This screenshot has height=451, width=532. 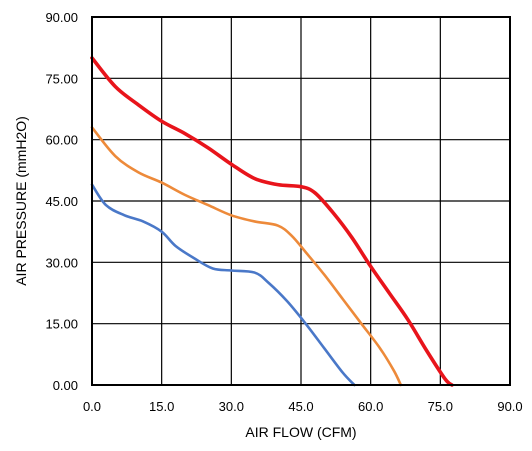 I want to click on y-tick-label: 15.00, so click(x=61, y=324).